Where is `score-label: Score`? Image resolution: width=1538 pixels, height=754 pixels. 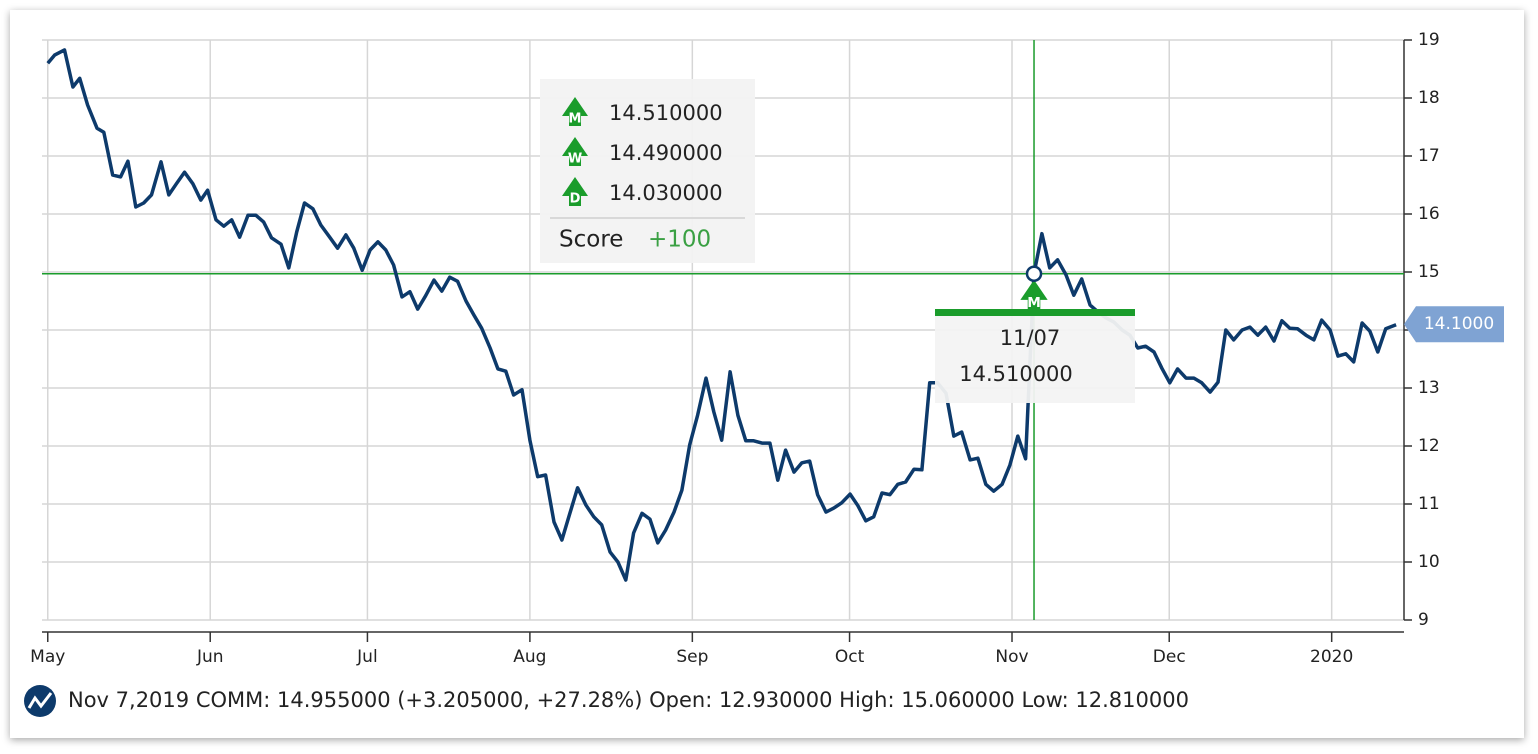 score-label: Score is located at coordinates (591, 240).